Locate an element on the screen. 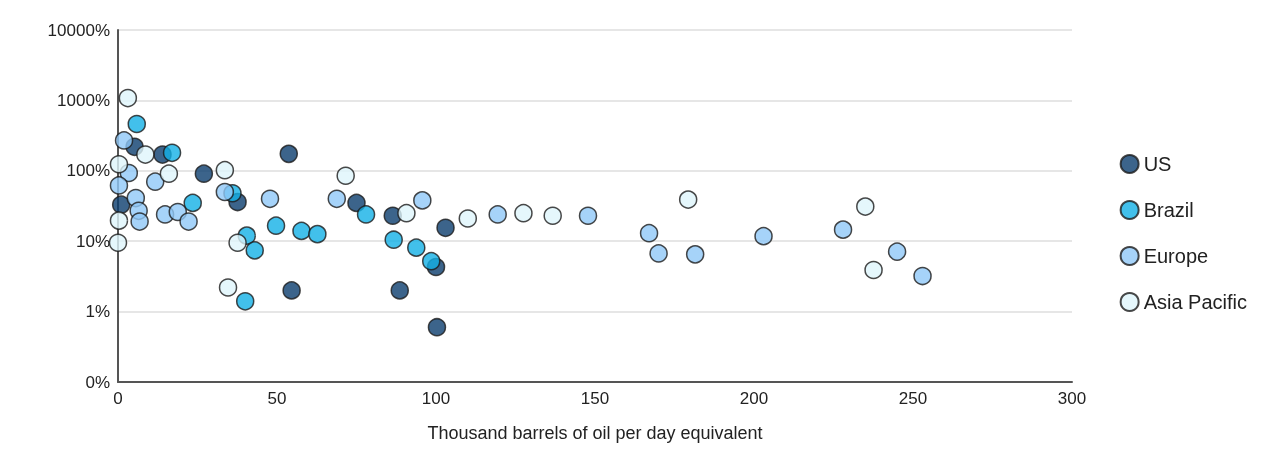  legend-label: US is located at coordinates (1157, 164).